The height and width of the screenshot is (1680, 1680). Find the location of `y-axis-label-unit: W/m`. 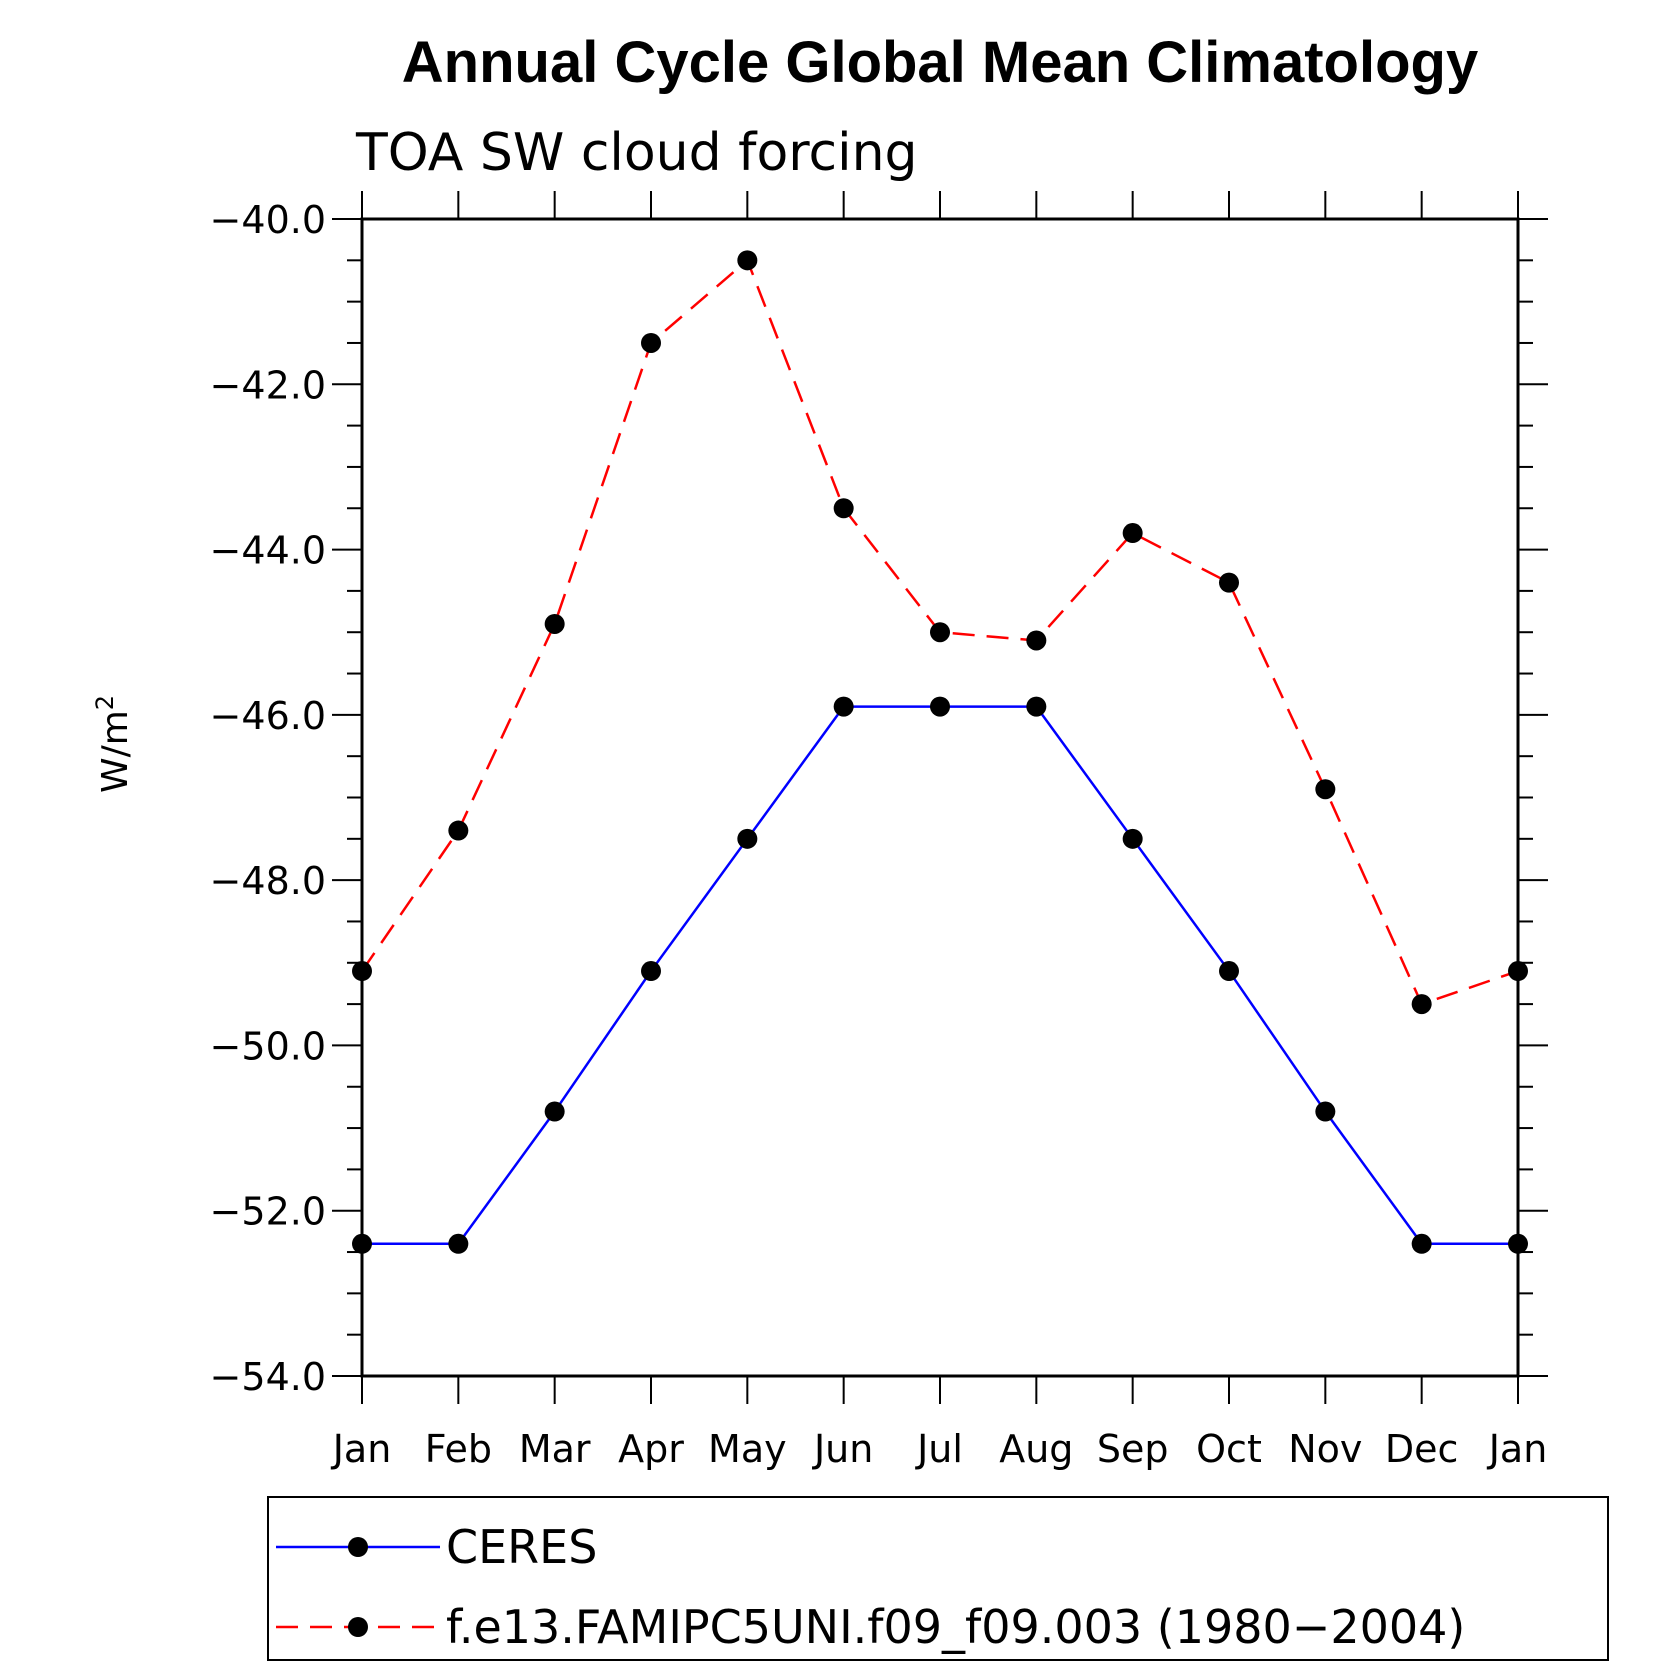

y-axis-label-unit: W/m is located at coordinates (115, 751).